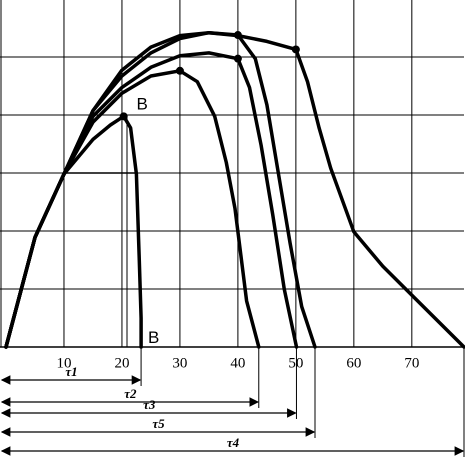 This screenshot has height=461, width=465. What do you see at coordinates (71, 371) in the screenshot?
I see `interval-label: τ1` at bounding box center [71, 371].